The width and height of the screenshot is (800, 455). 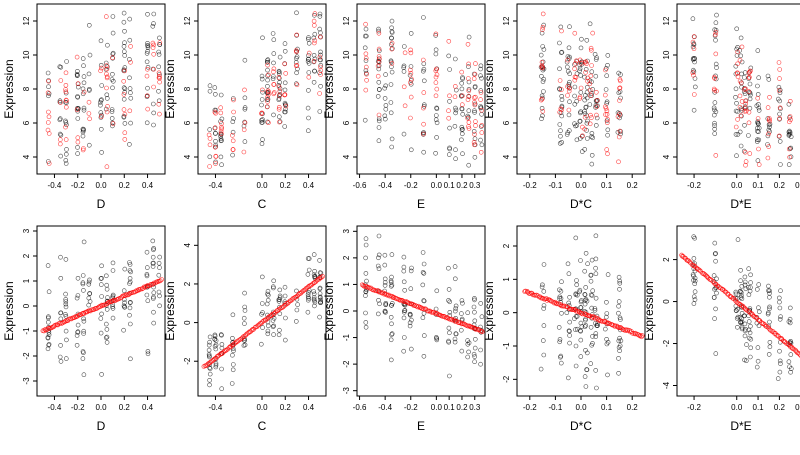 What do you see at coordinates (26, 230) in the screenshot?
I see `y-tick-label: 3` at bounding box center [26, 230].